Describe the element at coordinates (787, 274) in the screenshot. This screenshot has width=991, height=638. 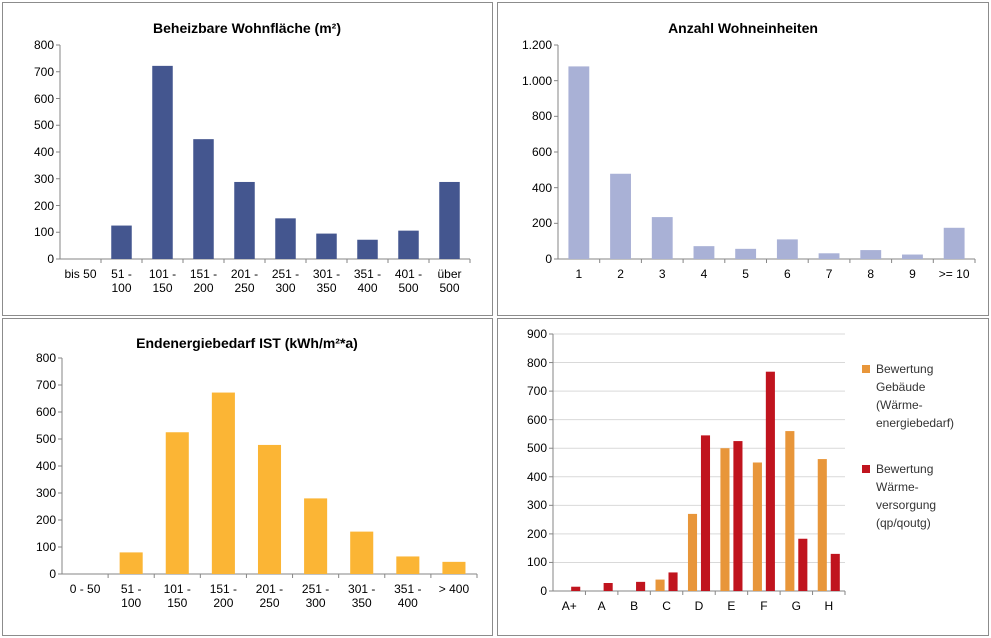
I see `x-tick-label: 6` at that location.